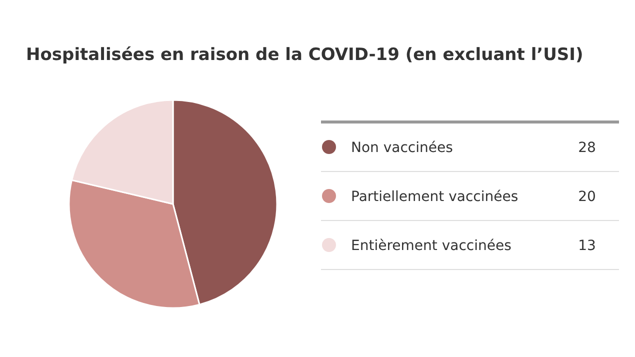 This screenshot has height=357, width=635. What do you see at coordinates (431, 246) in the screenshot?
I see `legend-label: Entièrement vaccinées` at bounding box center [431, 246].